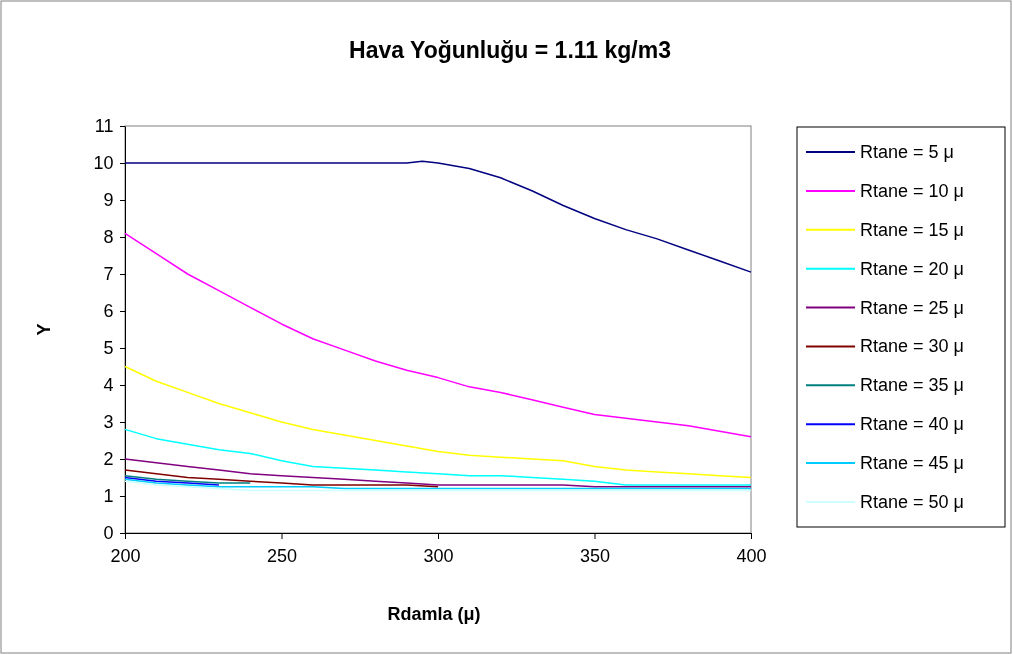  What do you see at coordinates (912, 424) in the screenshot?
I see `legend-label: Rtane = 40 μ` at bounding box center [912, 424].